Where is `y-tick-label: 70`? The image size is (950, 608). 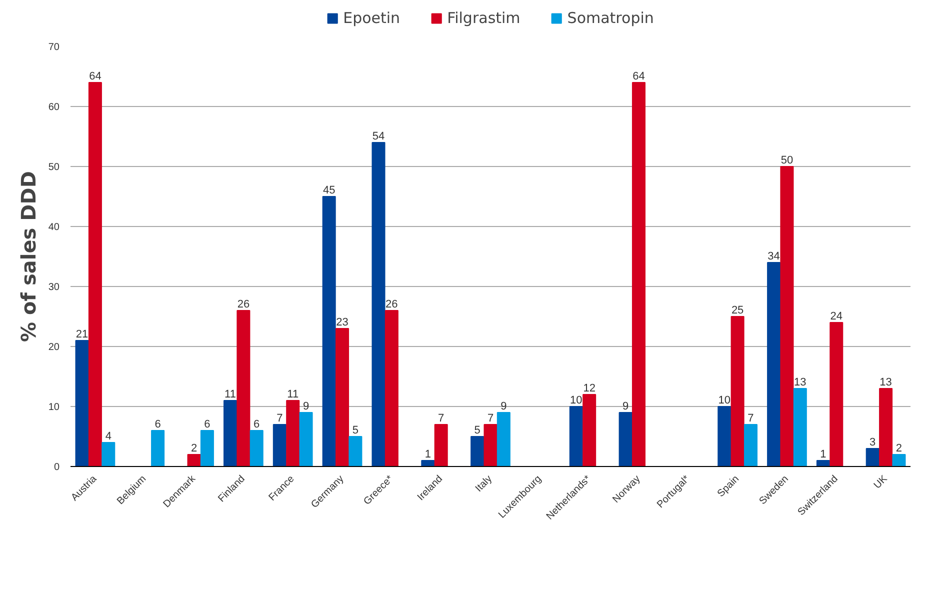 y-tick-label: 70 is located at coordinates (54, 47).